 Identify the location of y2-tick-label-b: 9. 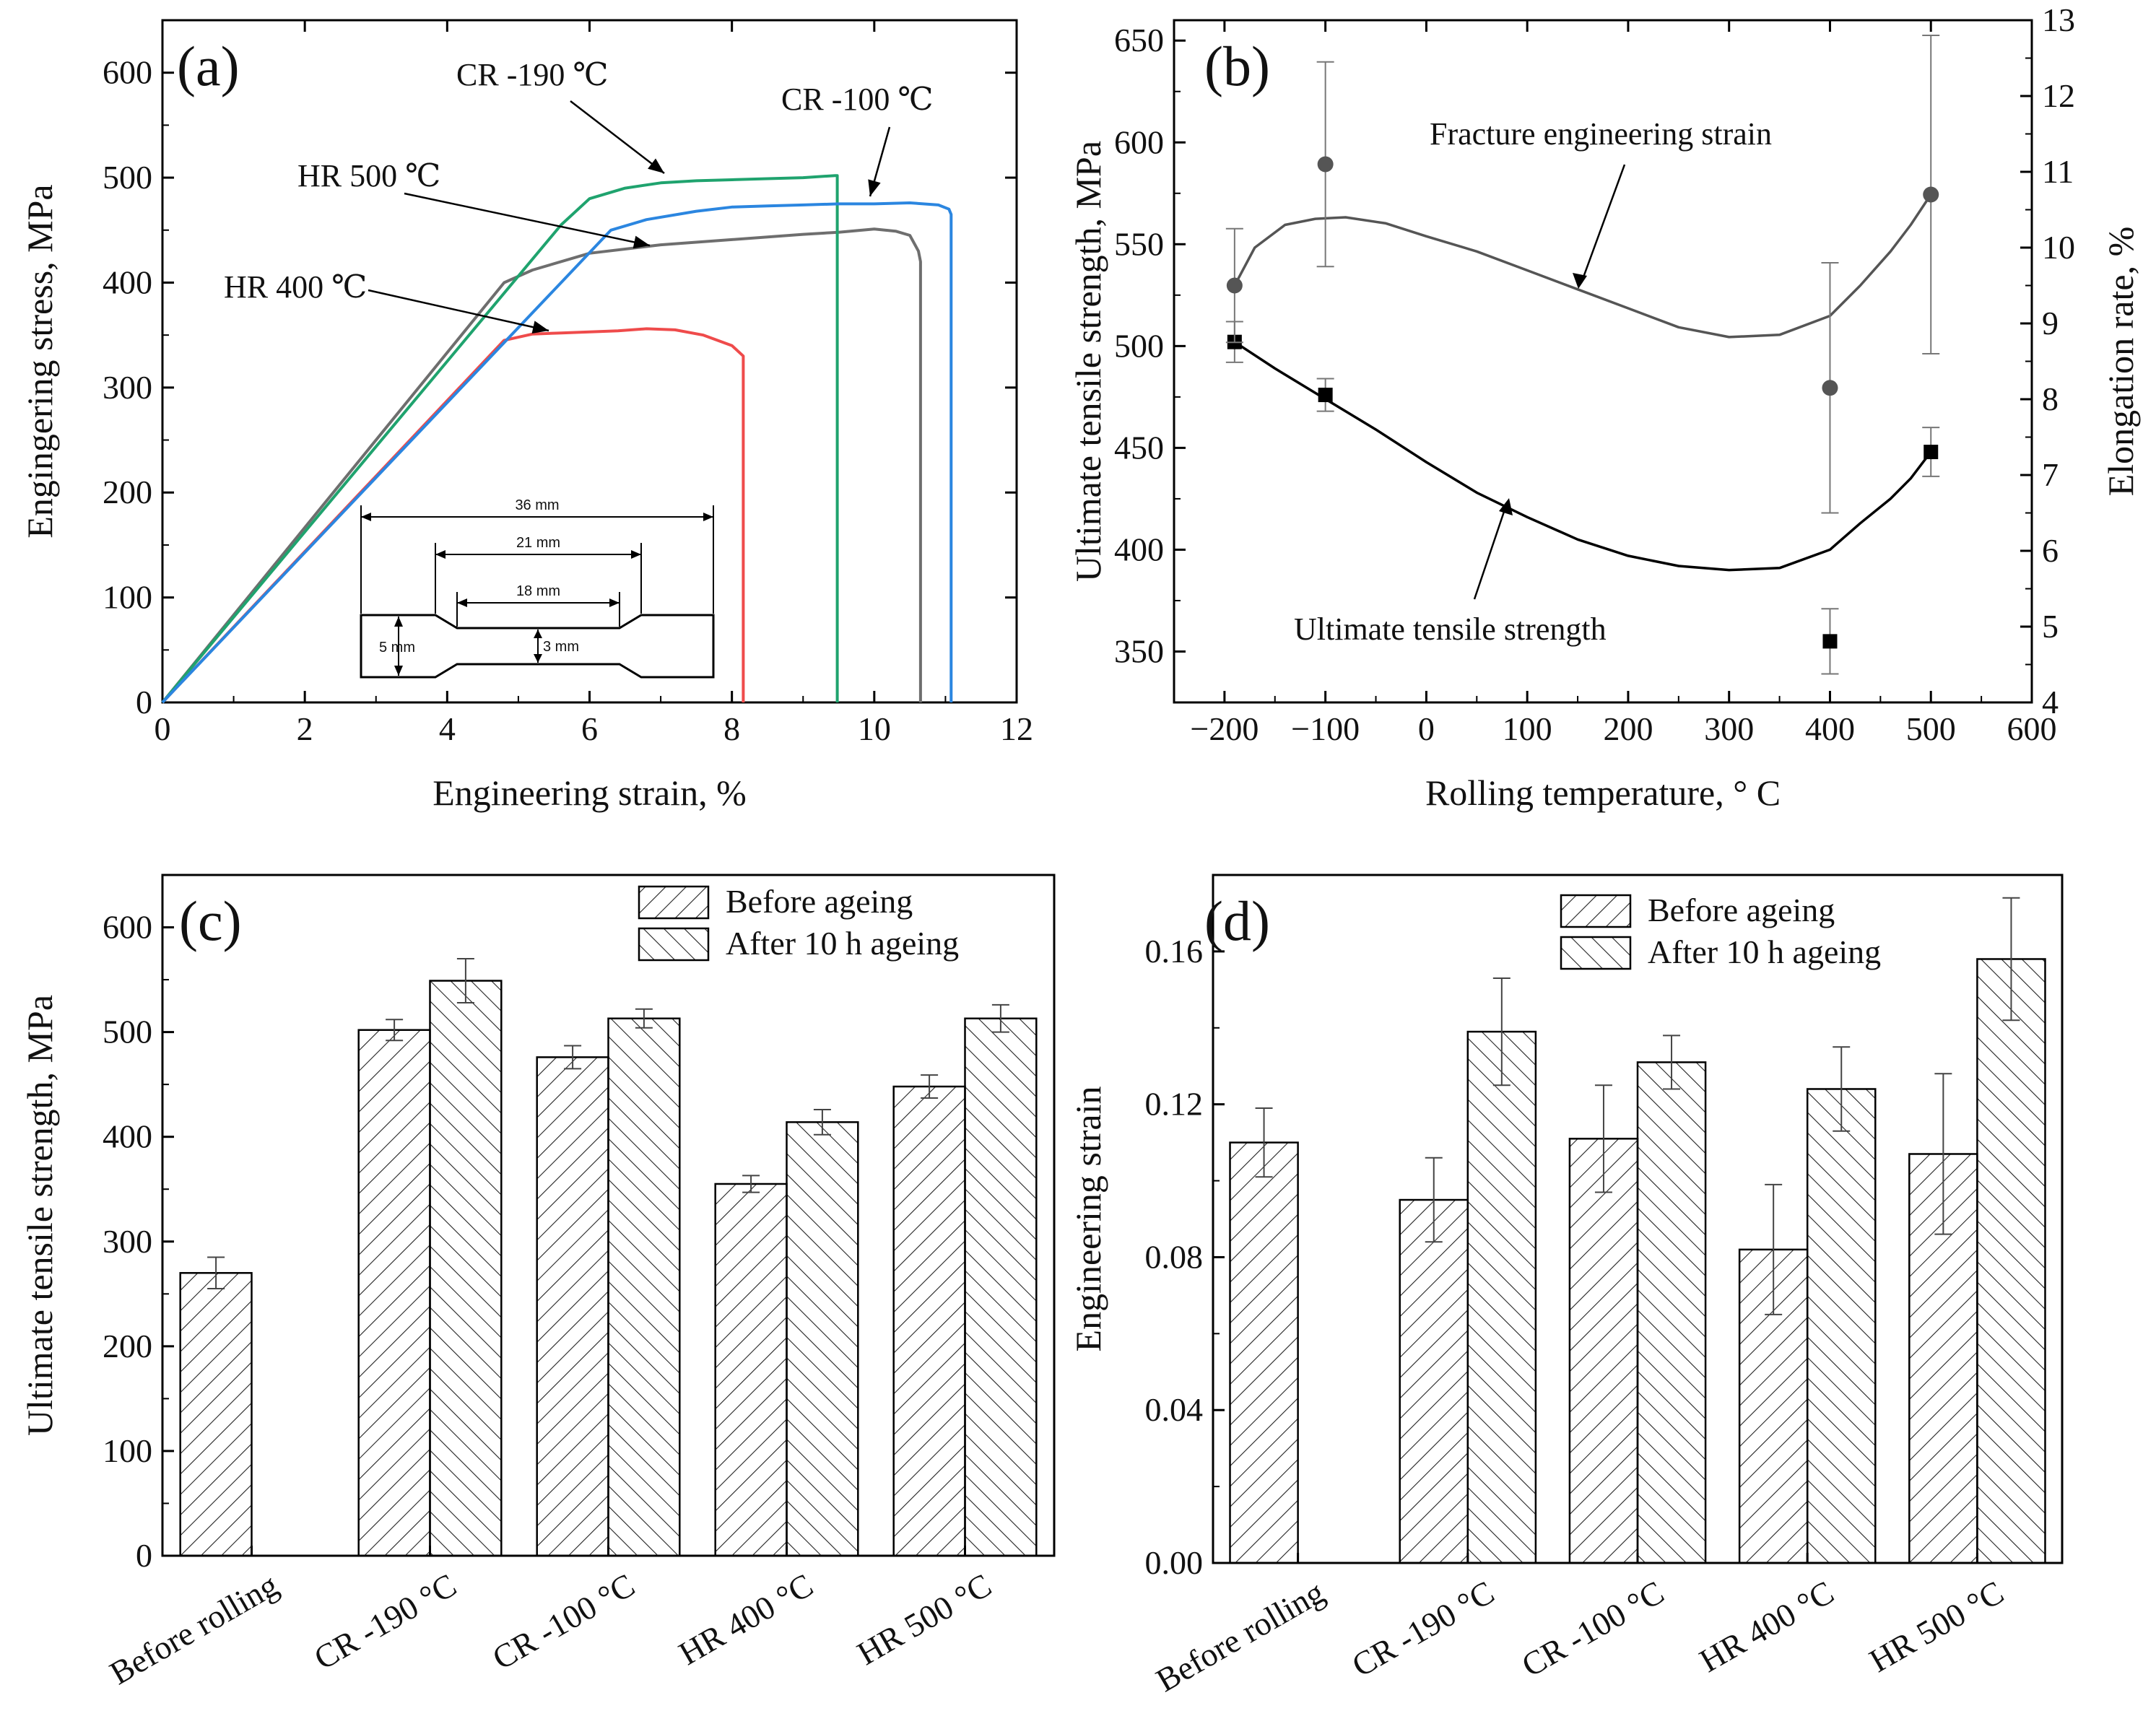
(2050, 323).